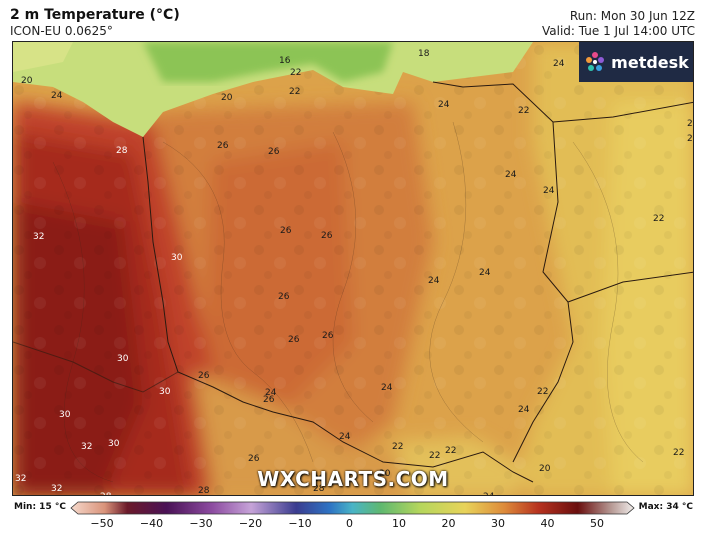 Image resolution: width=705 pixels, height=540 pixels. Describe the element at coordinates (273, 89) in the screenshot. I see `baltic-sea` at that location.